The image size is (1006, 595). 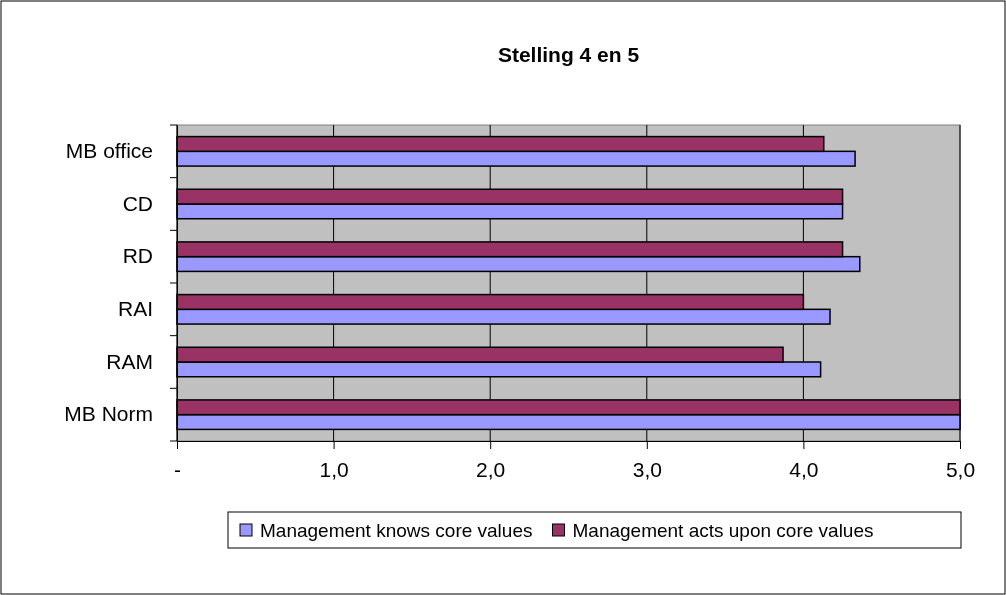 What do you see at coordinates (129, 361) in the screenshot?
I see `y-tick-label: RAM` at bounding box center [129, 361].